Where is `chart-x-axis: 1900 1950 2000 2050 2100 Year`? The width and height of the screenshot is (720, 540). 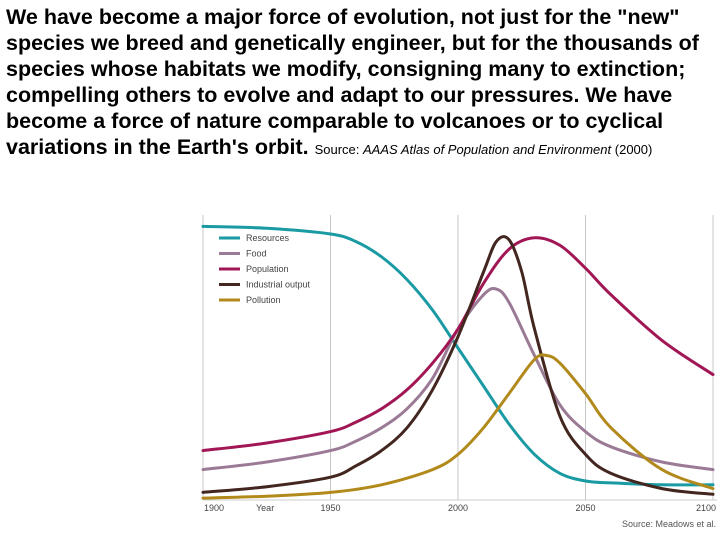 chart-x-axis: 1900 1950 2000 2050 2100 Year is located at coordinates (460, 508).